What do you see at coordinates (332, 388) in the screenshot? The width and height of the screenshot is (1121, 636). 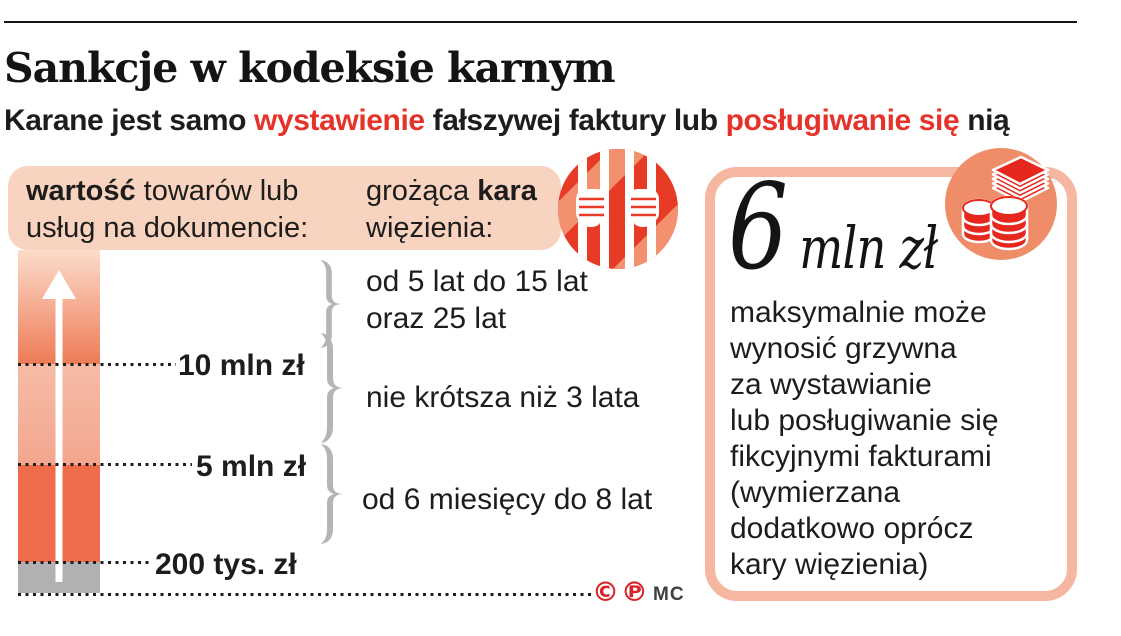 I see `brace-middle` at bounding box center [332, 388].